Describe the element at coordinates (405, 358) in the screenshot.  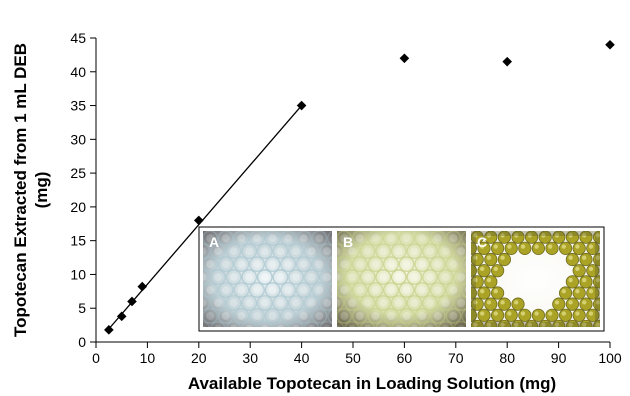
I see `x-tick-label: 60` at that location.